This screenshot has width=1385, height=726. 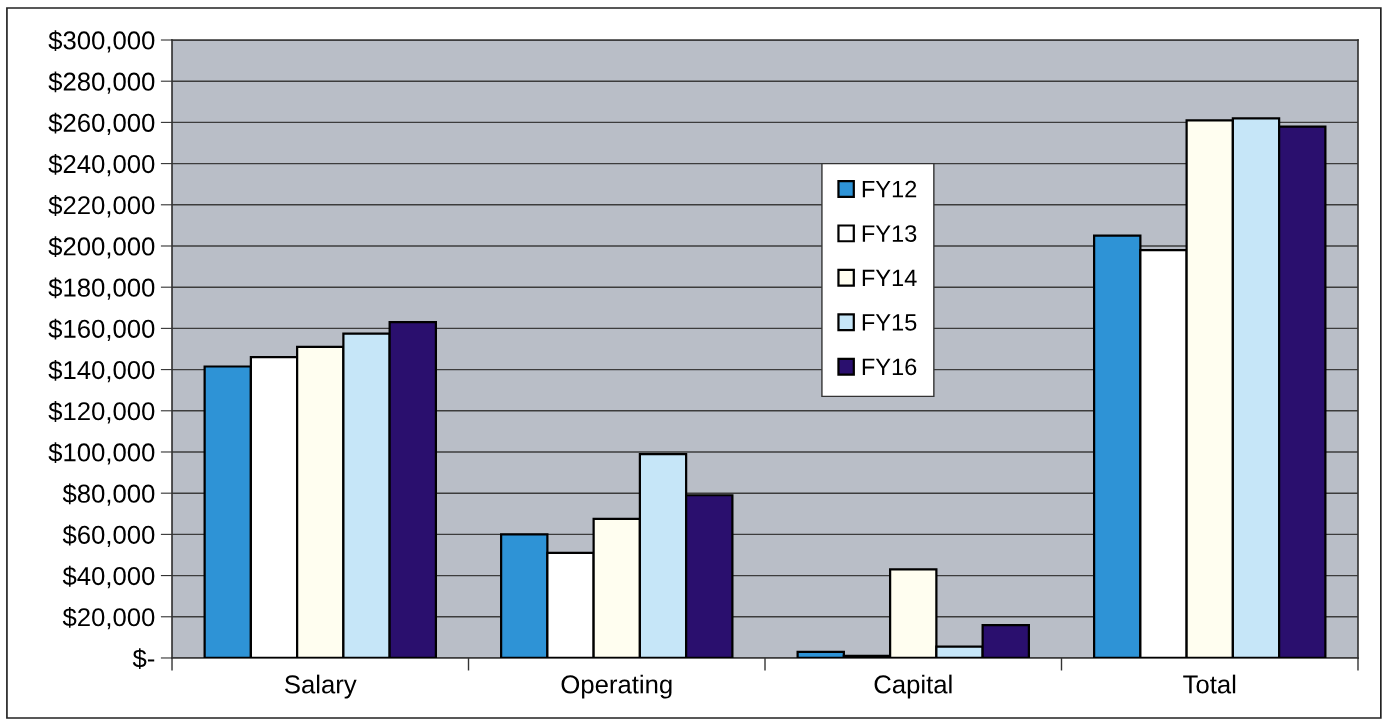 What do you see at coordinates (889, 278) in the screenshot?
I see `legend-label: FY14` at bounding box center [889, 278].